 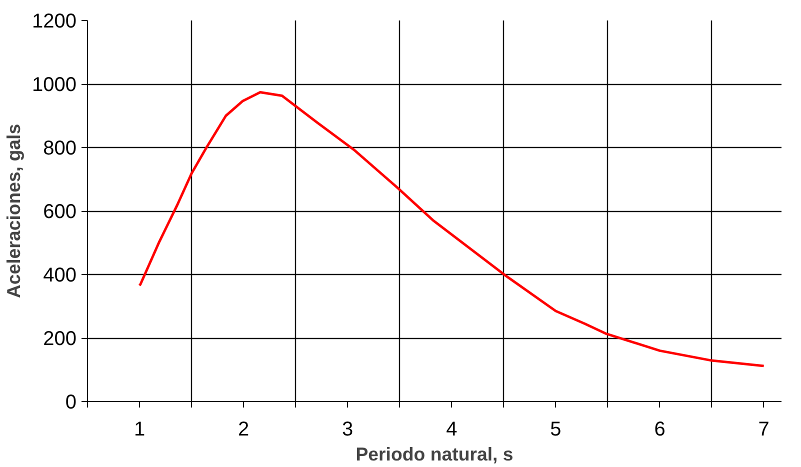 I want to click on y-tick-label: 0, so click(x=70, y=403).